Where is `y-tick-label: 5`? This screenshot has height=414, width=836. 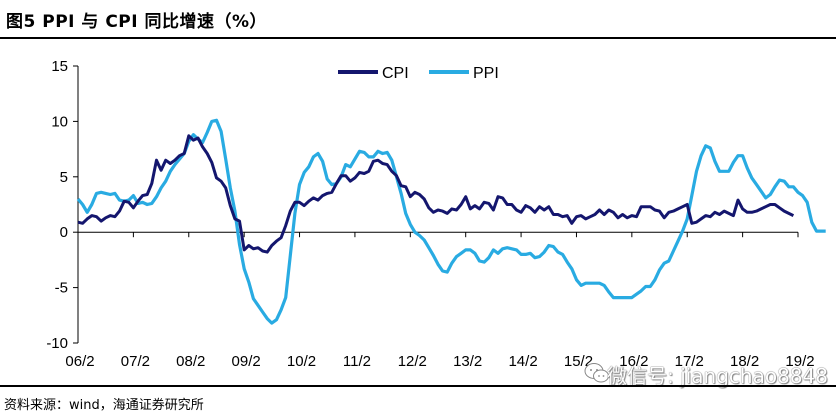 y-tick-label: 5 is located at coordinates (64, 177).